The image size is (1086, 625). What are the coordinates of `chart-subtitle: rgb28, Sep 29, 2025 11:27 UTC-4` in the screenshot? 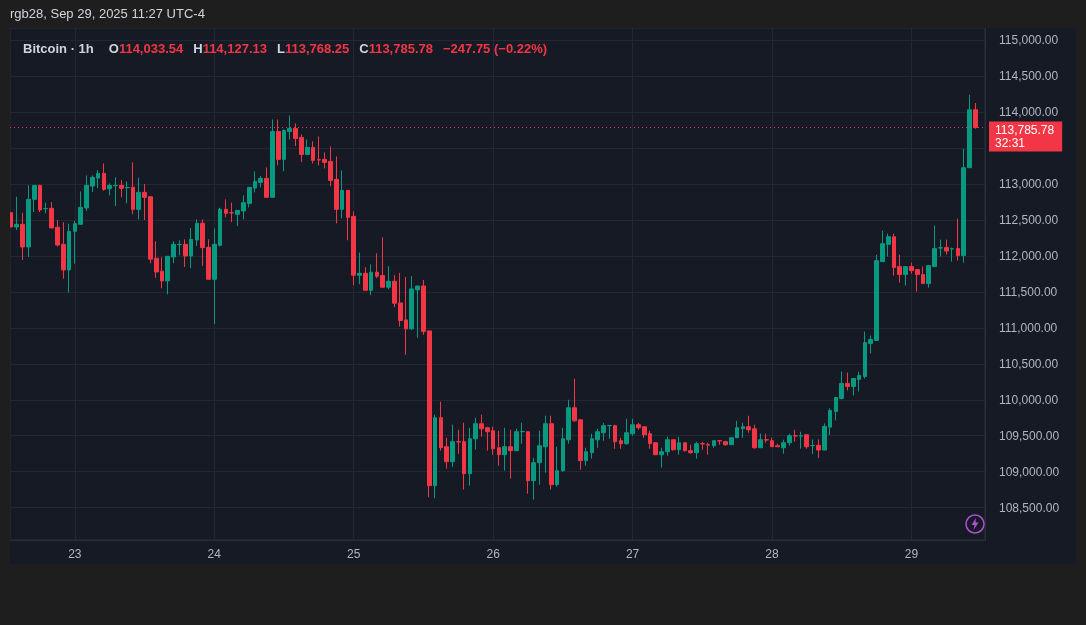 It's located at (107, 13).